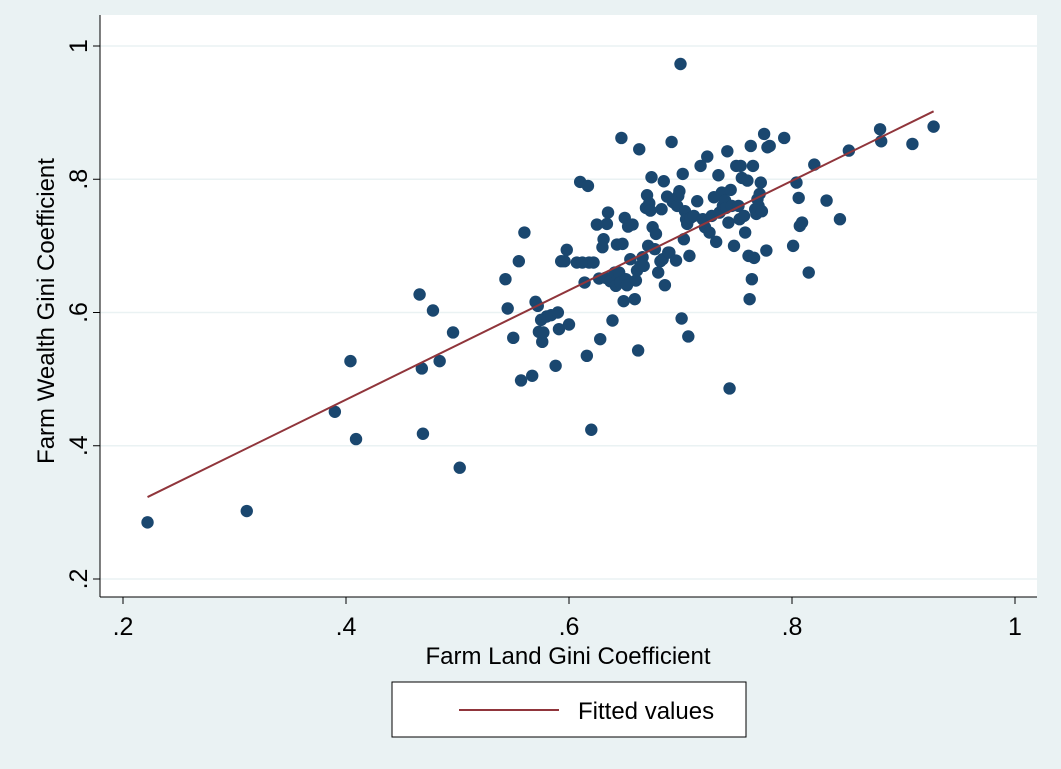 The image size is (1061, 769). I want to click on y-tick-label-3: .8, so click(79, 179).